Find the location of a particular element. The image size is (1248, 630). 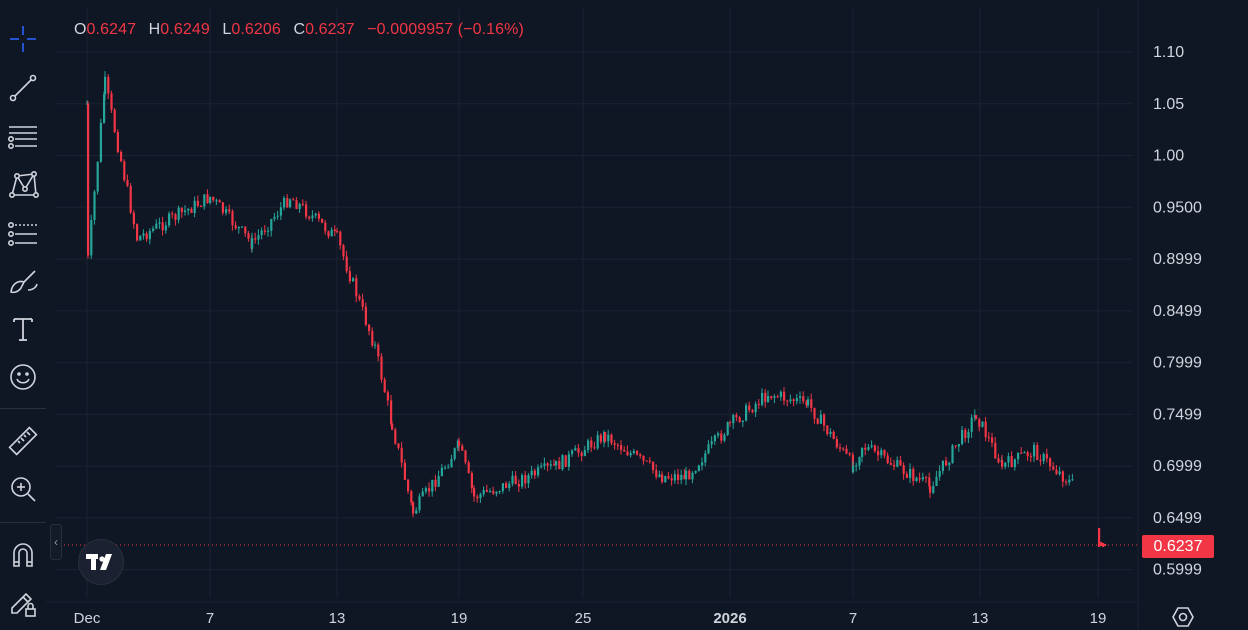

emoji-tool is located at coordinates (23, 377).